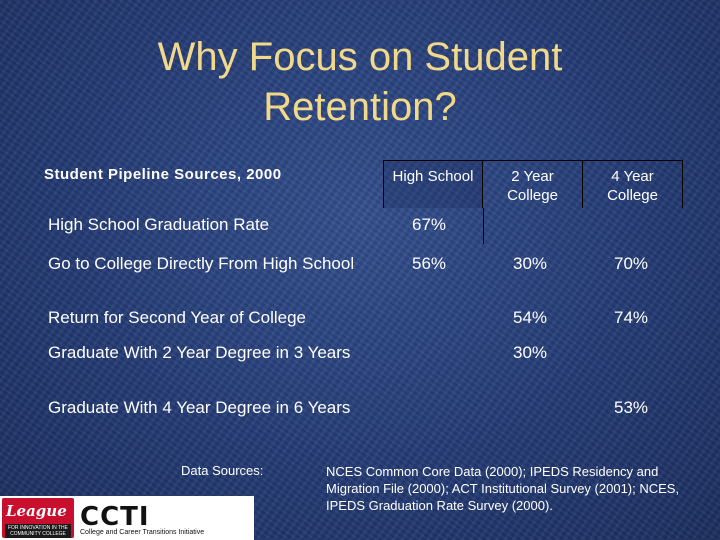  I want to click on column-header-high-school: High School, so click(433, 184).